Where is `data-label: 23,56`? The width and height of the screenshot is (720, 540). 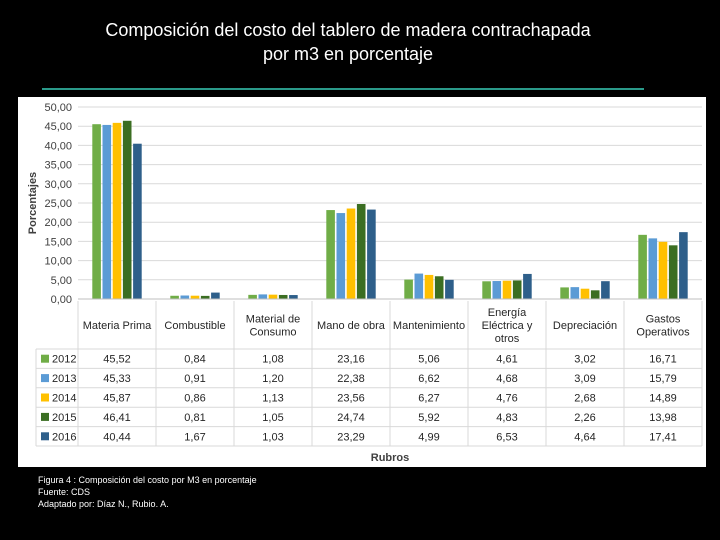 data-label: 23,56 is located at coordinates (351, 399).